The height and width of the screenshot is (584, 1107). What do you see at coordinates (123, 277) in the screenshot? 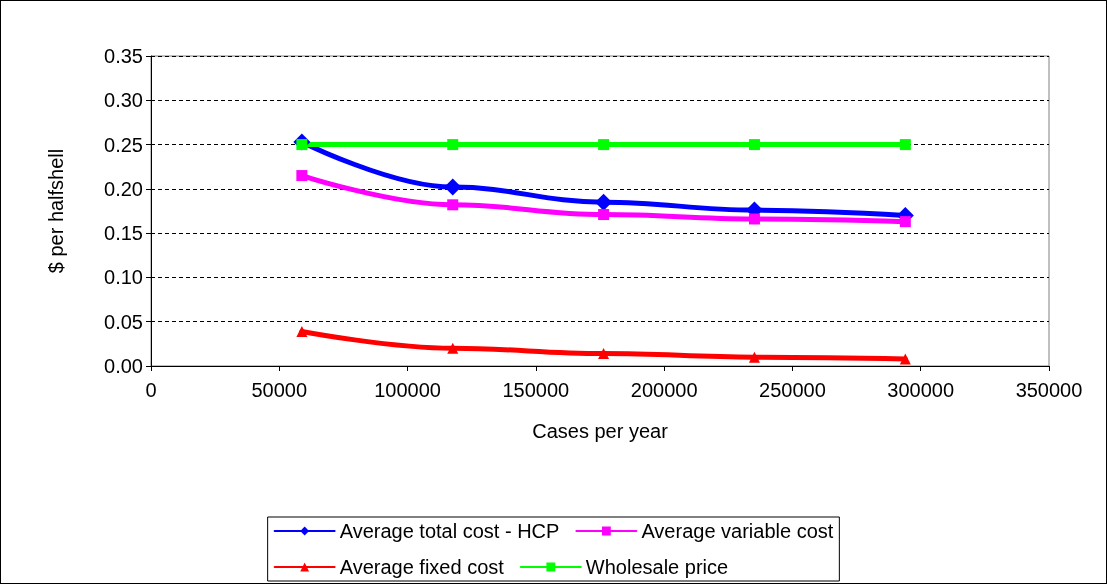
I see `y-tick-label: 0.10` at bounding box center [123, 277].